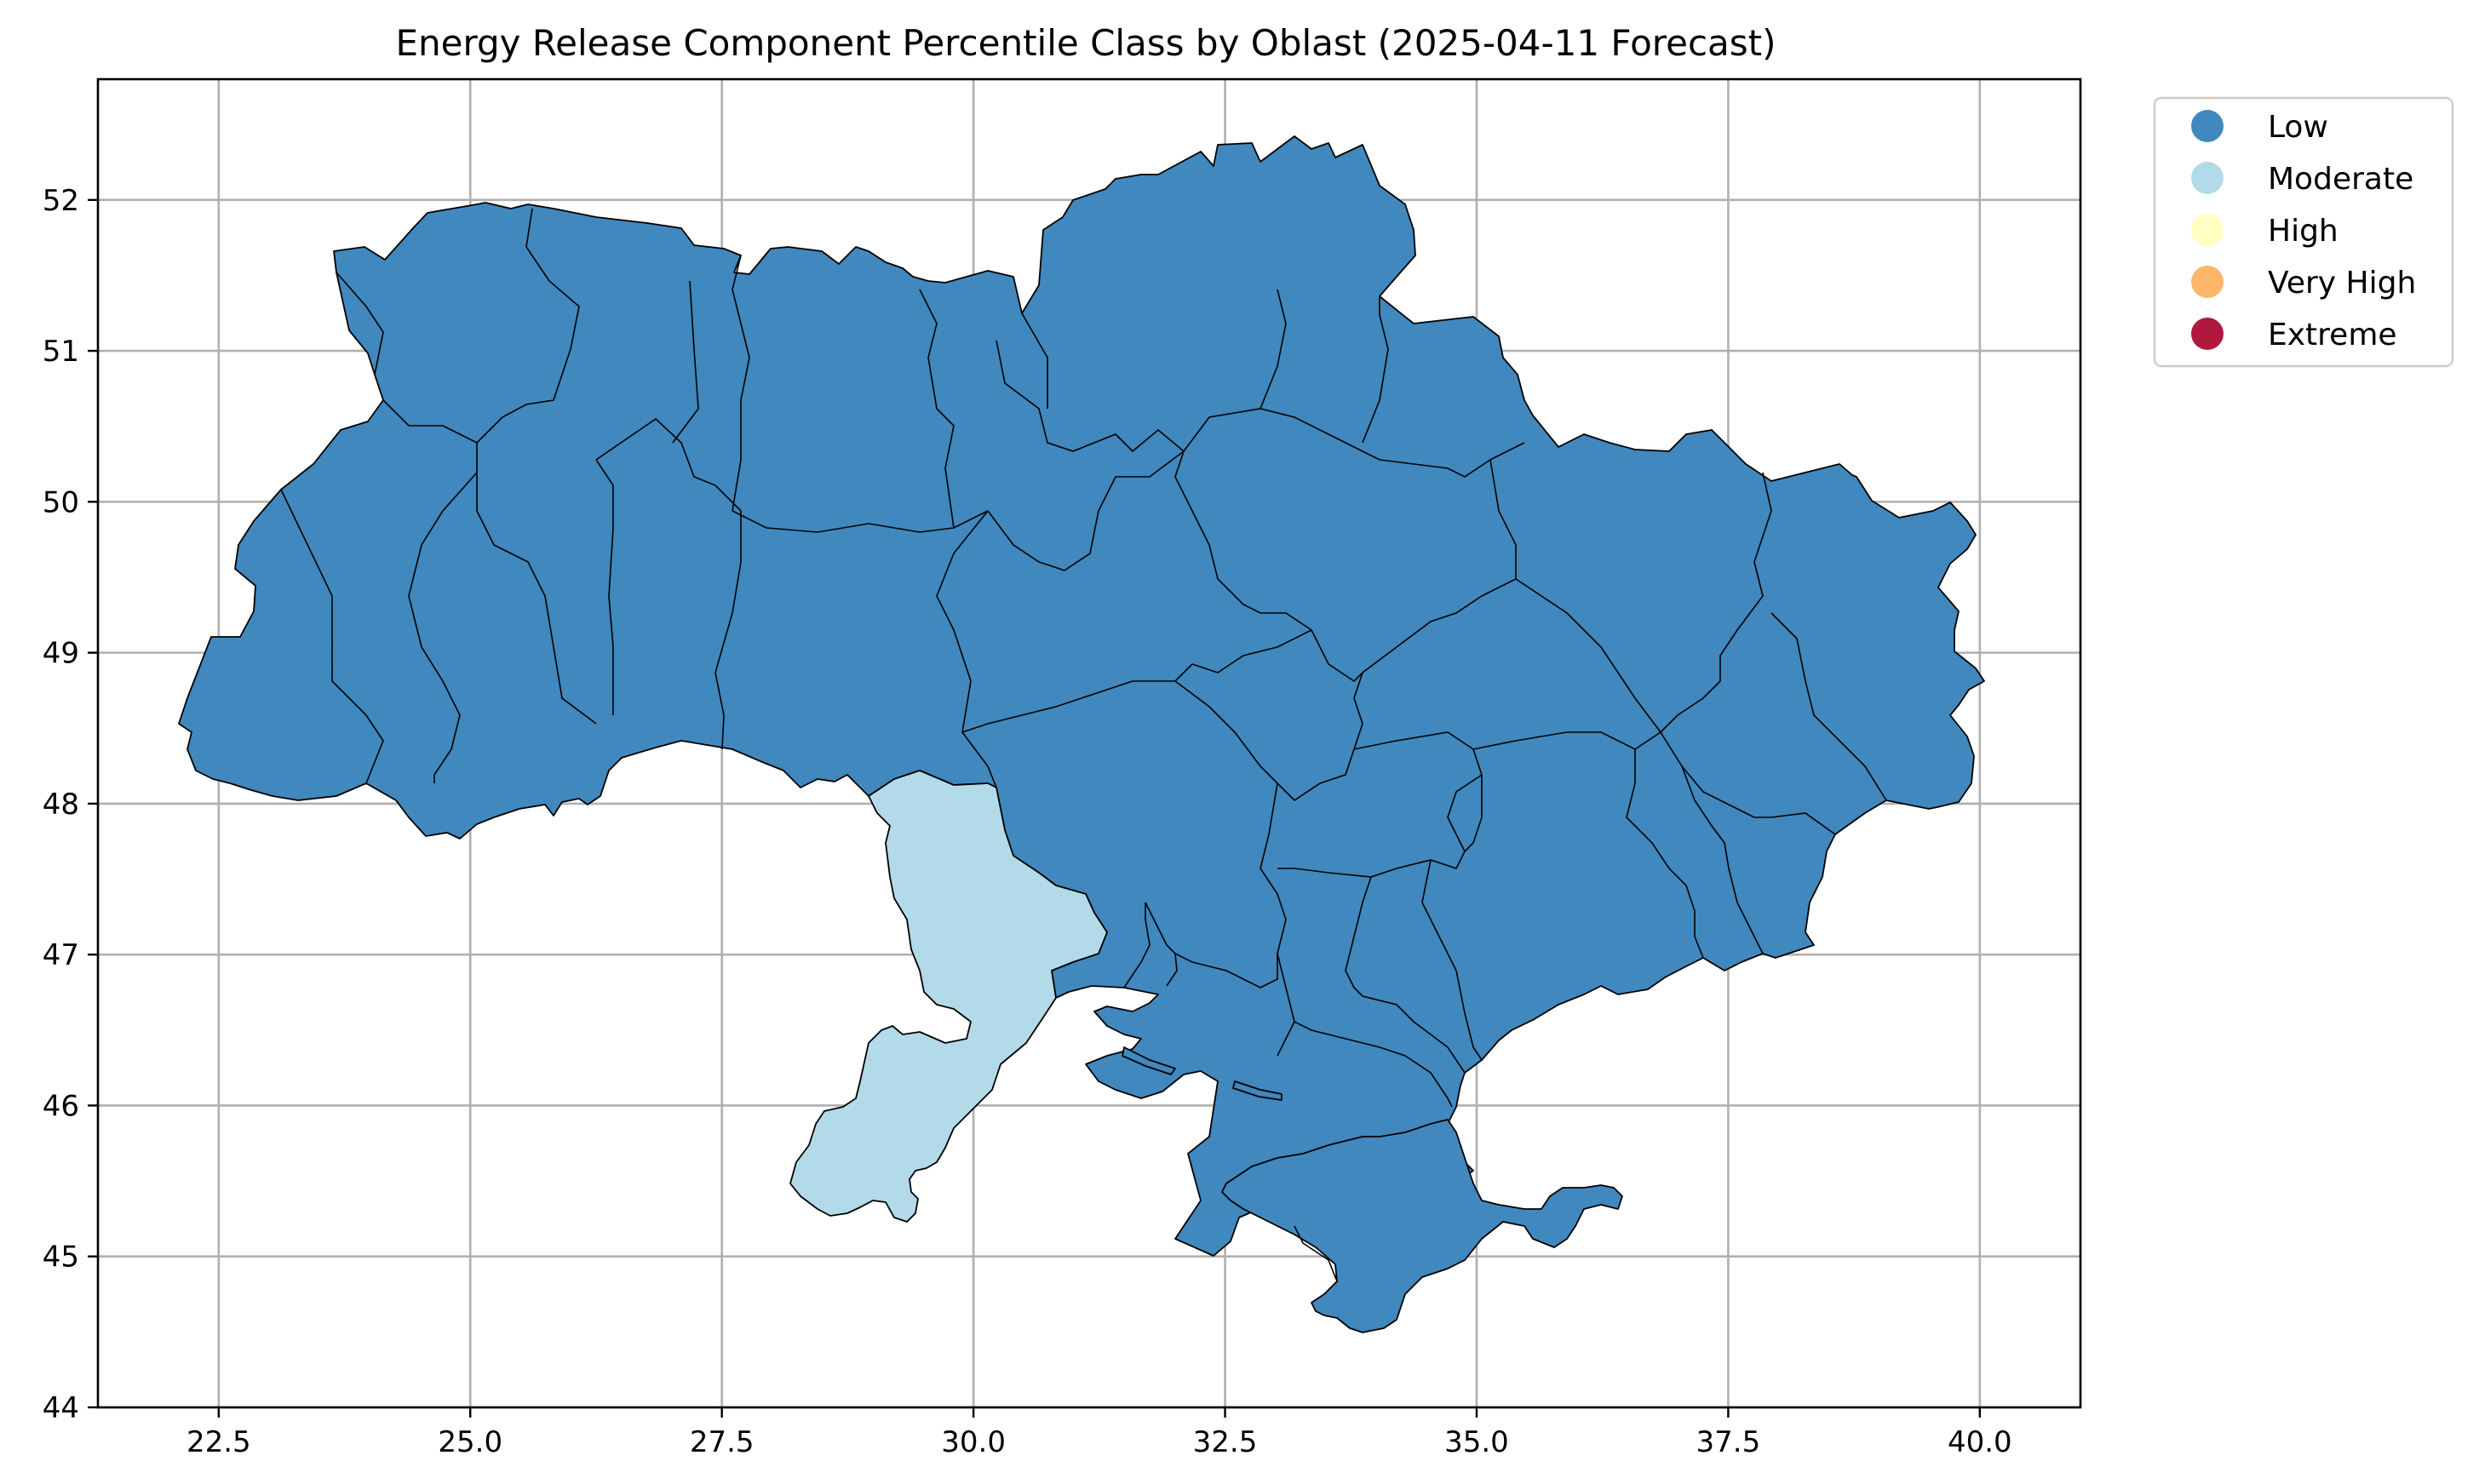 The height and width of the screenshot is (1484, 2479). I want to click on y-axis-ticks: 44 45 46 47 48 49 50 51 52, so click(70, 804).